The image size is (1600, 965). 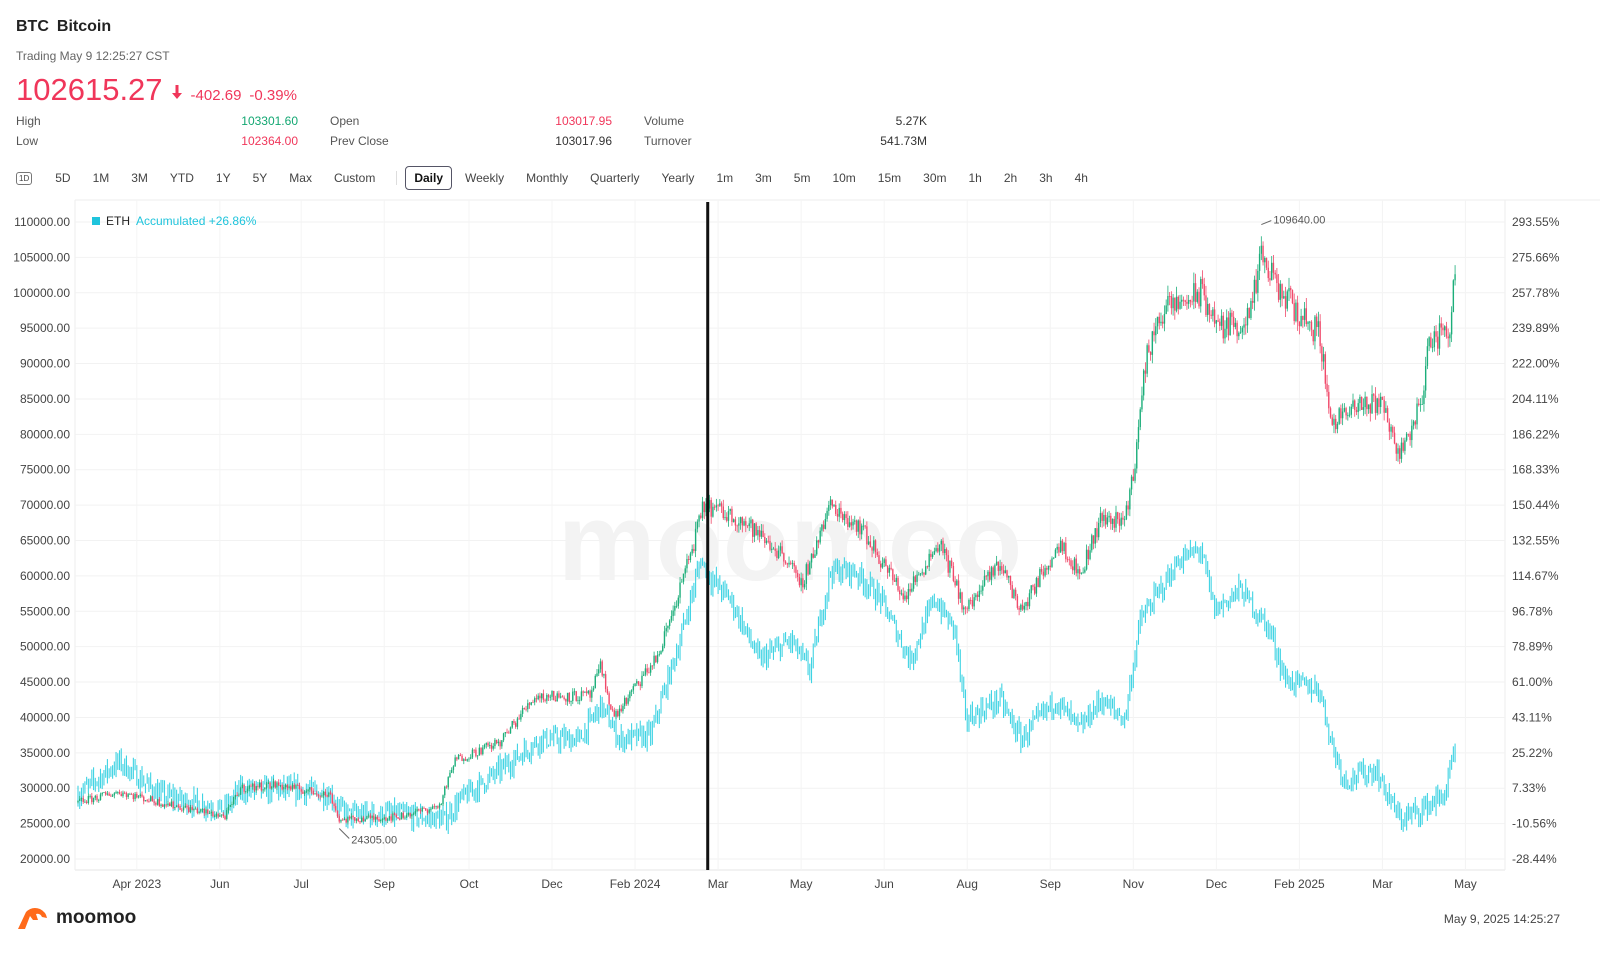 I want to click on range-tab-custom: Custom, so click(x=354, y=178).